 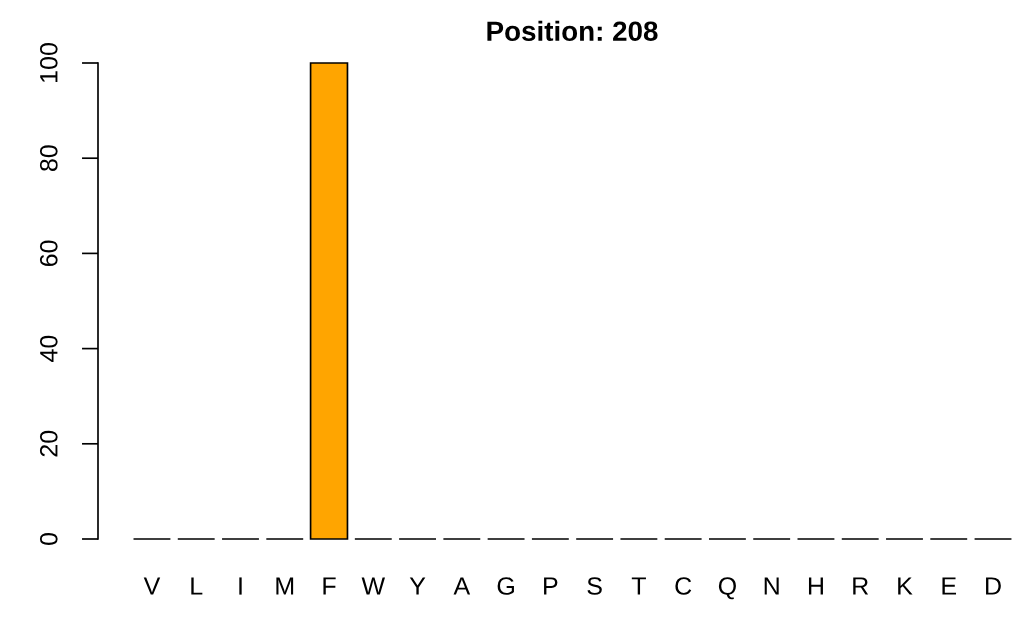 I want to click on x-tick-label: W, so click(x=373, y=586).